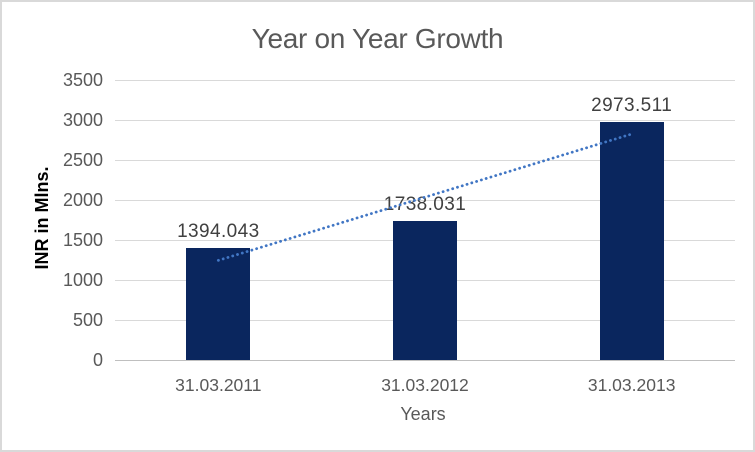  I want to click on y-tick-label: 0, so click(97, 360).